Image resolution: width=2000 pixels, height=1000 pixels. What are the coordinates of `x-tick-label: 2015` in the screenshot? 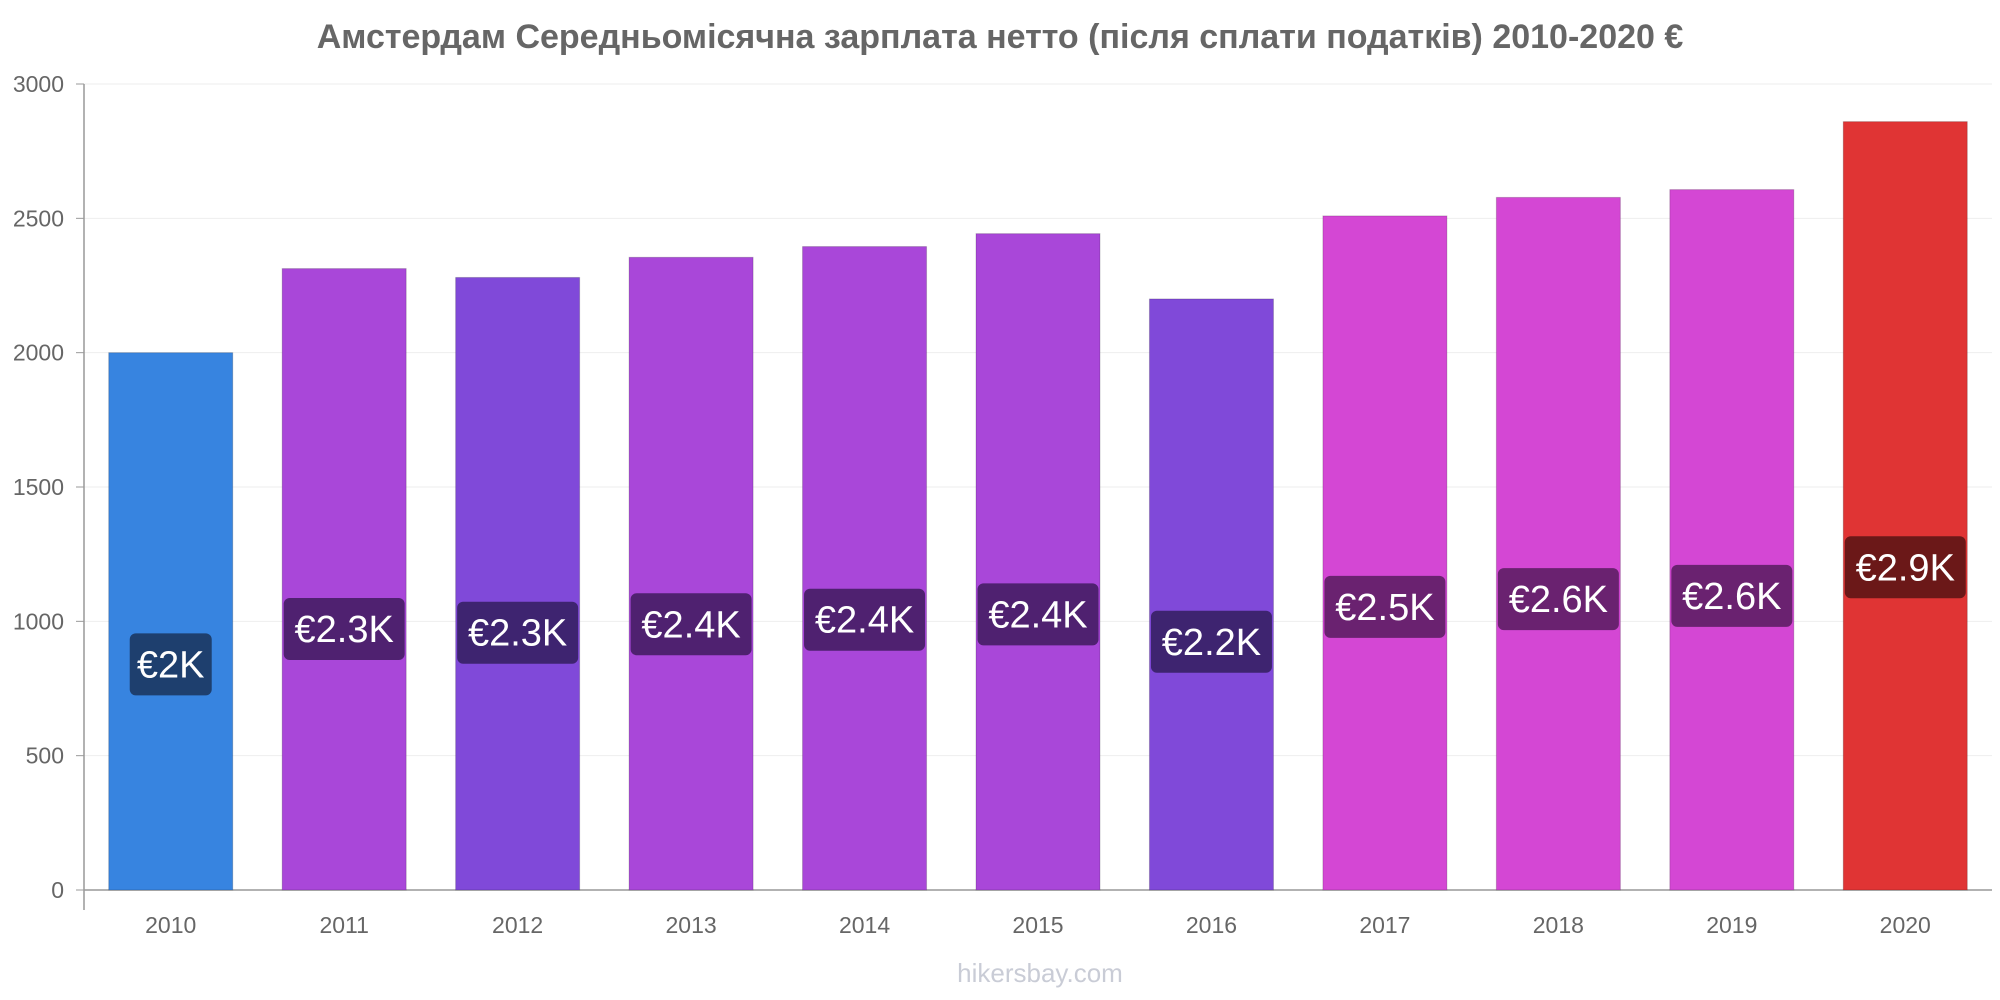 It's located at (1037, 925).